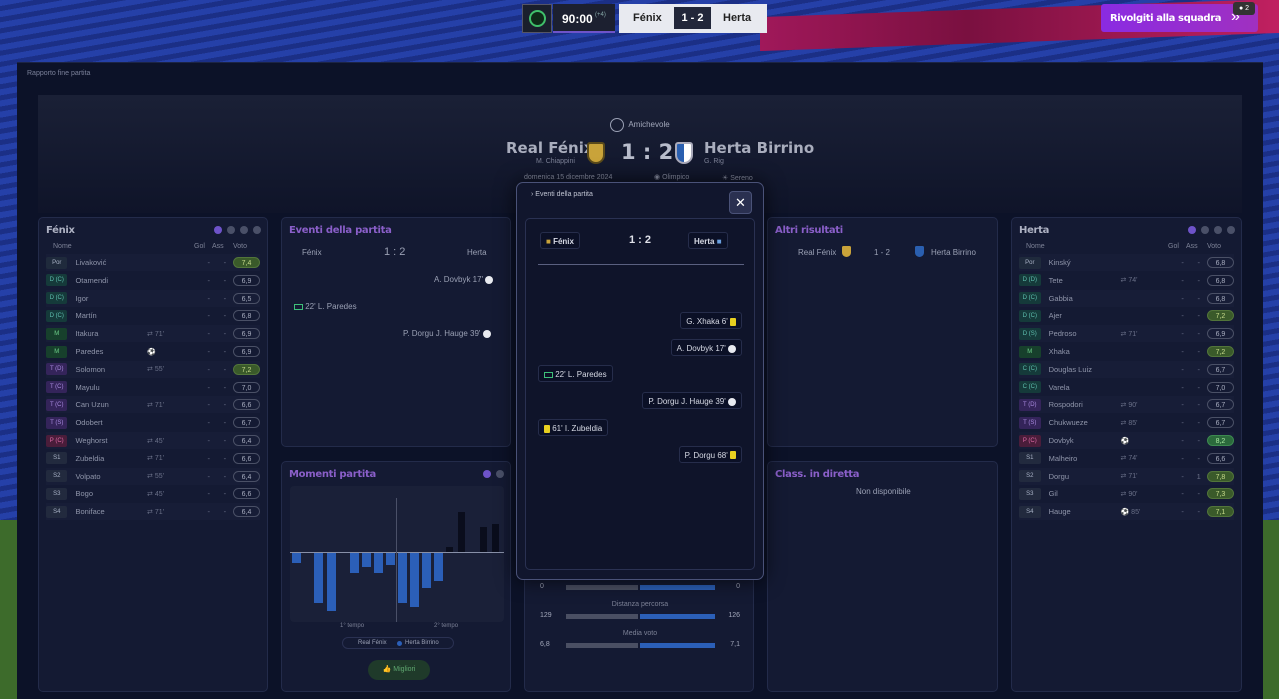 The height and width of the screenshot is (699, 1279). I want to click on player-row: S2 Volpato ⇄ 55' - -6,4, so click(153, 476).